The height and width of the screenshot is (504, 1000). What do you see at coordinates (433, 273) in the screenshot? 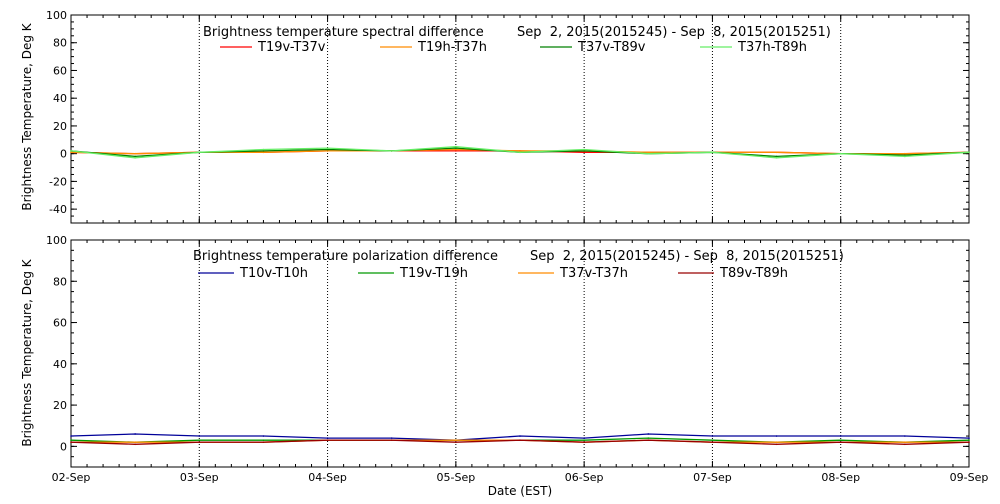
I see `legend-label: T19v-T19h` at bounding box center [433, 273].